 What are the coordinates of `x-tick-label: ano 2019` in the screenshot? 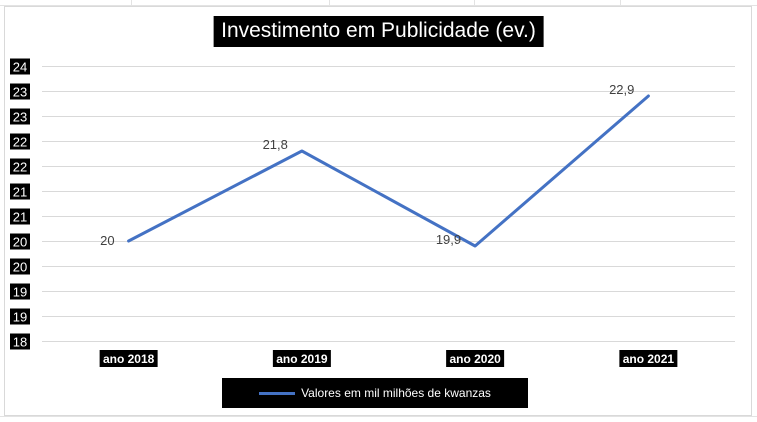 It's located at (302, 359).